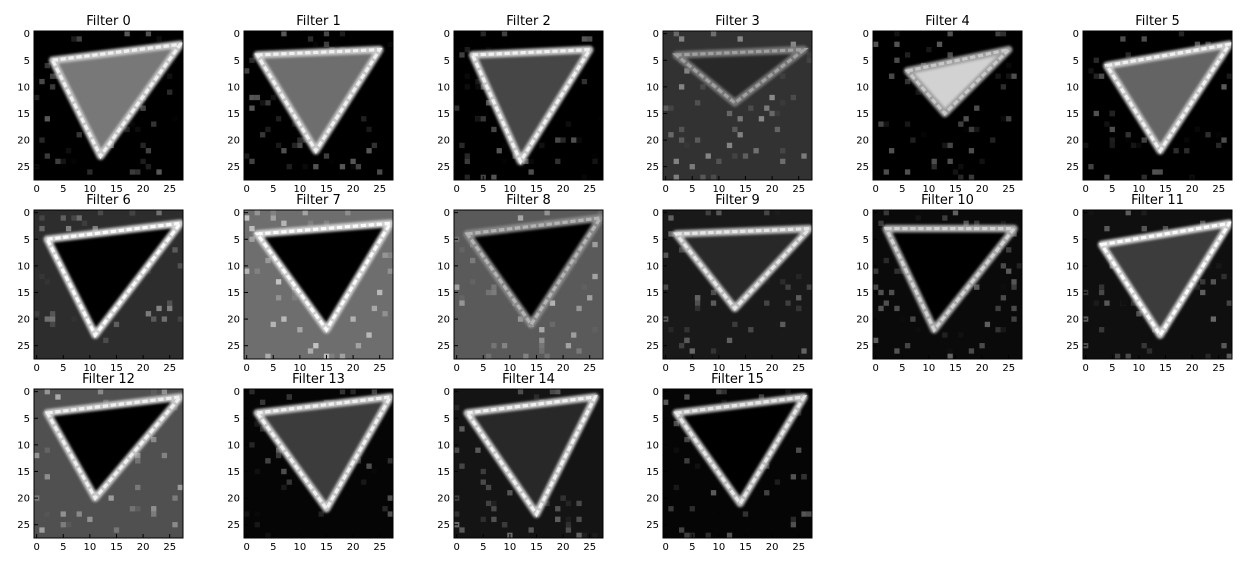 The width and height of the screenshot is (1250, 562). What do you see at coordinates (528, 379) in the screenshot?
I see `panel-title: Filter 14` at bounding box center [528, 379].